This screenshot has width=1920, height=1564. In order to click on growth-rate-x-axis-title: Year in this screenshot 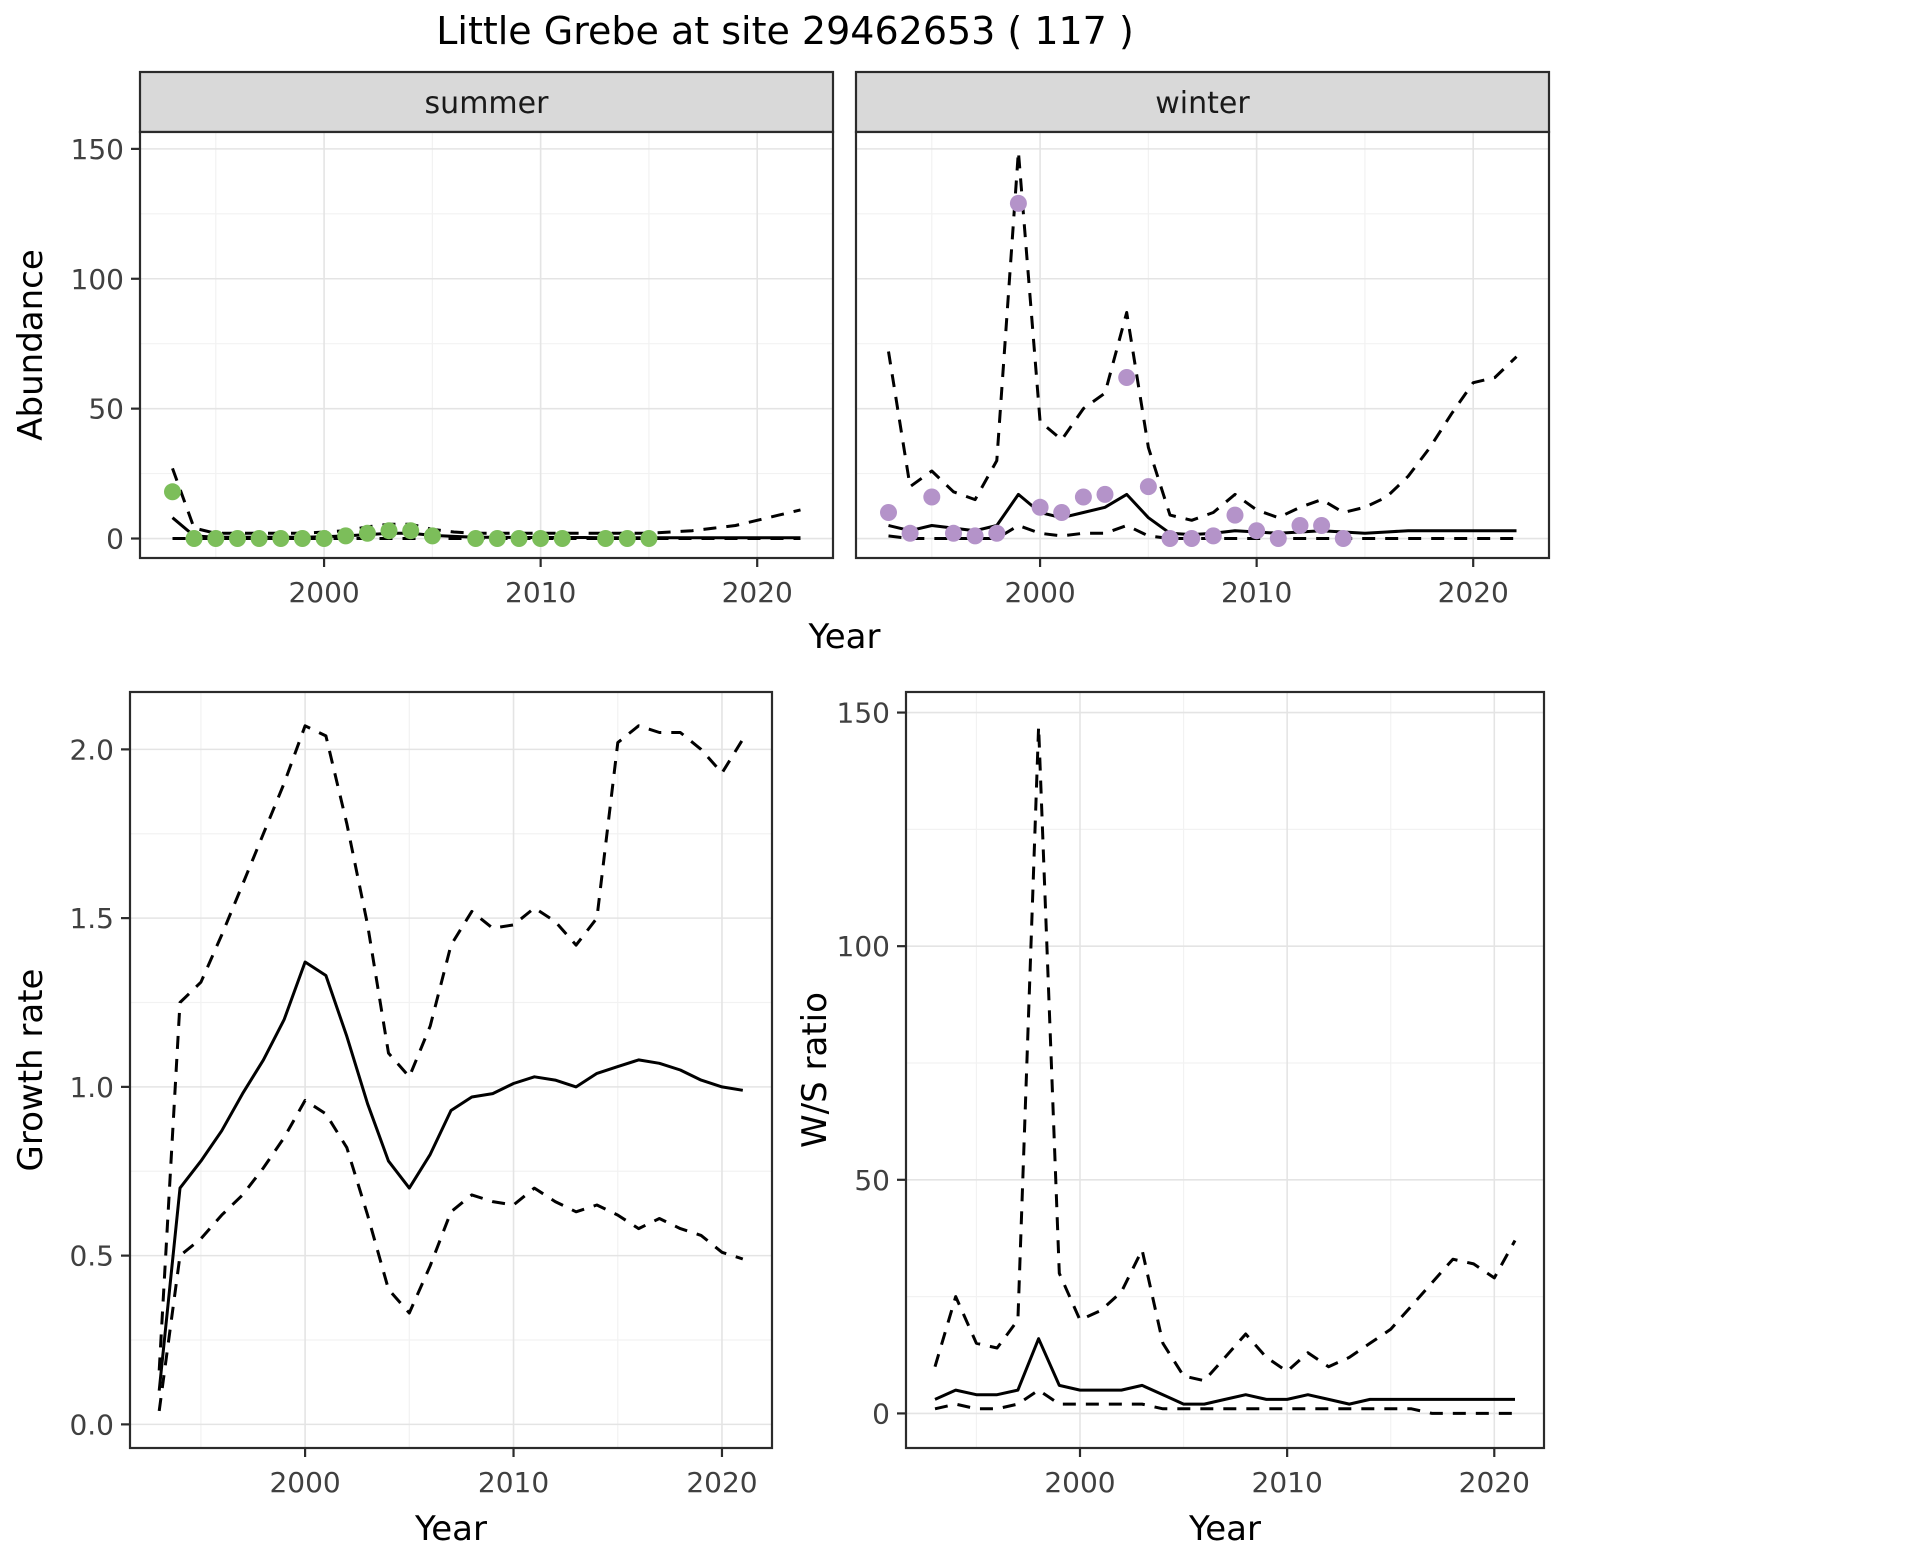, I will do `click(450, 1529)`.